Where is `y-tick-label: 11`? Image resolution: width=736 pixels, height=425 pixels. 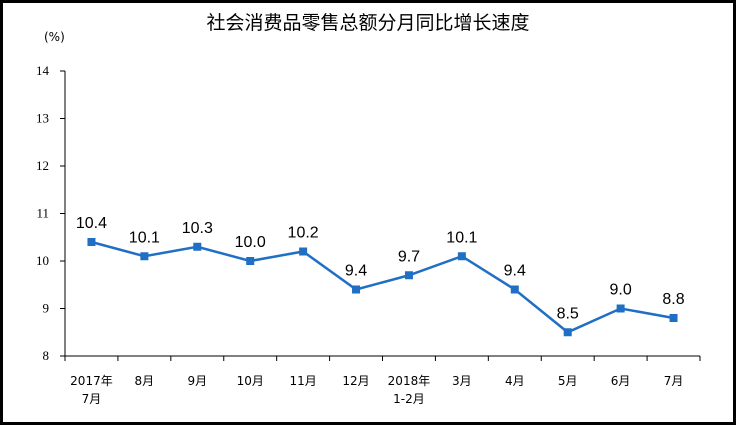 y-tick-label: 11 is located at coordinates (42, 213).